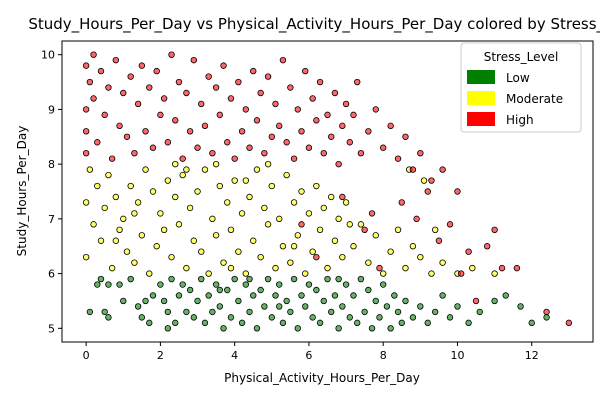 This screenshot has height=400, width=600. I want to click on legend: Stress_Level Low Moderate High, so click(521, 87).